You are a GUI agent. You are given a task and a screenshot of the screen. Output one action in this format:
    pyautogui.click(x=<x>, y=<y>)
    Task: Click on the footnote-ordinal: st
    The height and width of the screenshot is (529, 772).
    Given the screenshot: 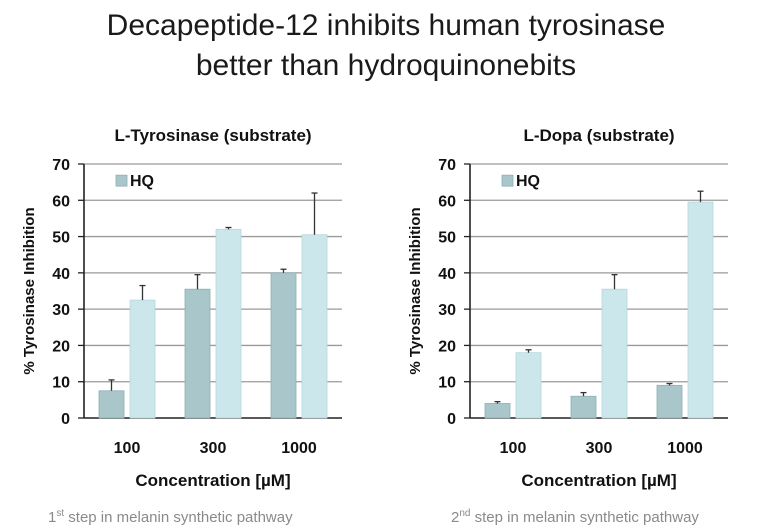 What is the action you would take?
    pyautogui.click(x=60, y=513)
    